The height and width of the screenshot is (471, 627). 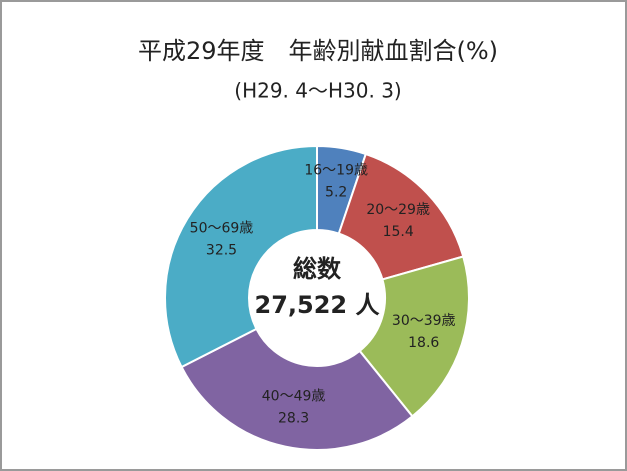 I want to click on chart-subtitle: (H29. 4～H30. 3), so click(x=317, y=91).